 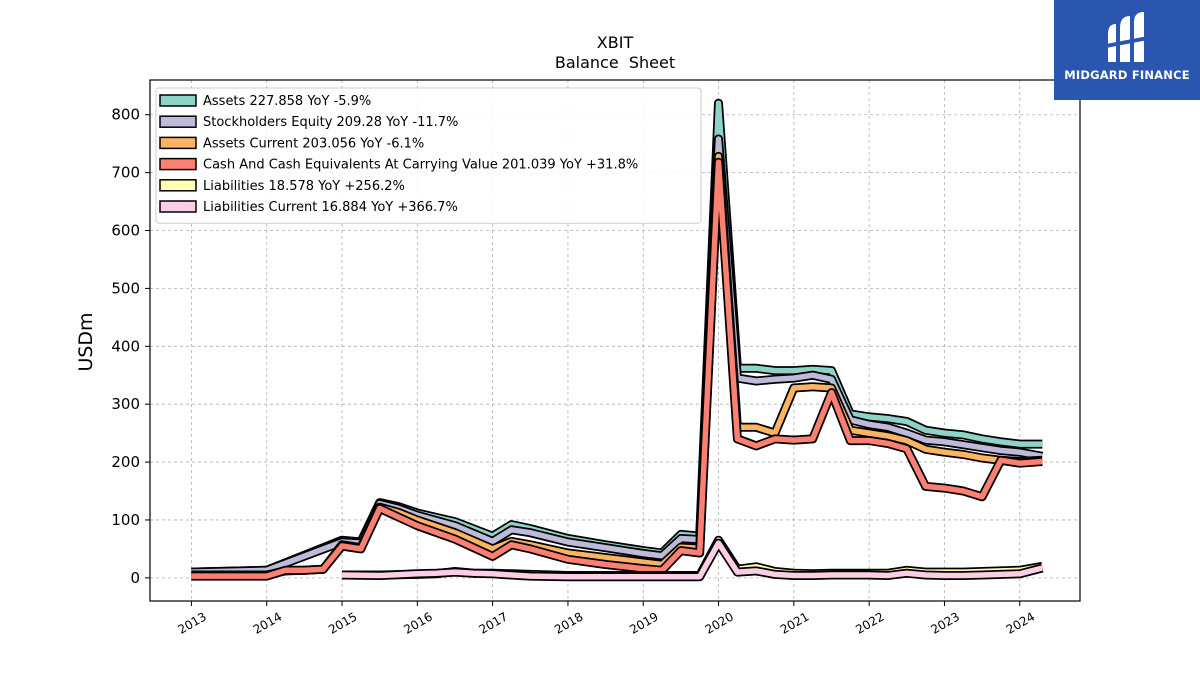 I want to click on x-tick-label: 2018, so click(x=568, y=622).